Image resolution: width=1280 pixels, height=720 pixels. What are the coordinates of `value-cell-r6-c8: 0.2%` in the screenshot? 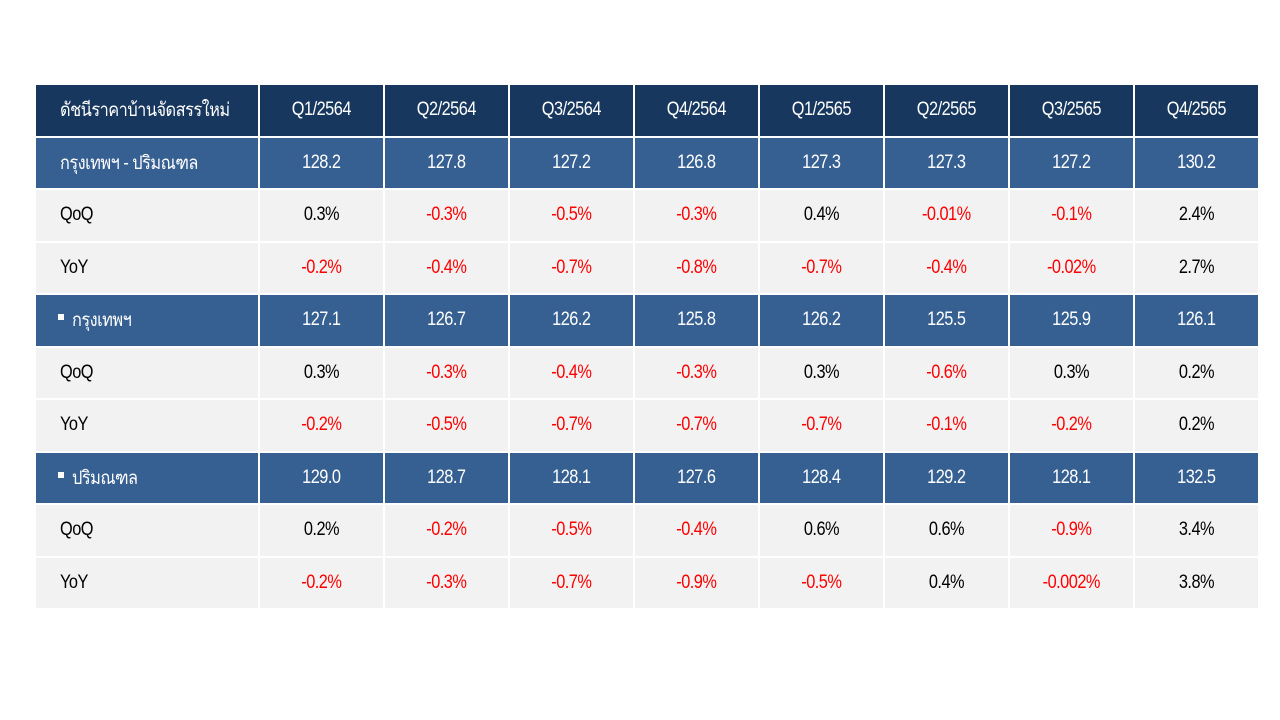 It's located at (1197, 426).